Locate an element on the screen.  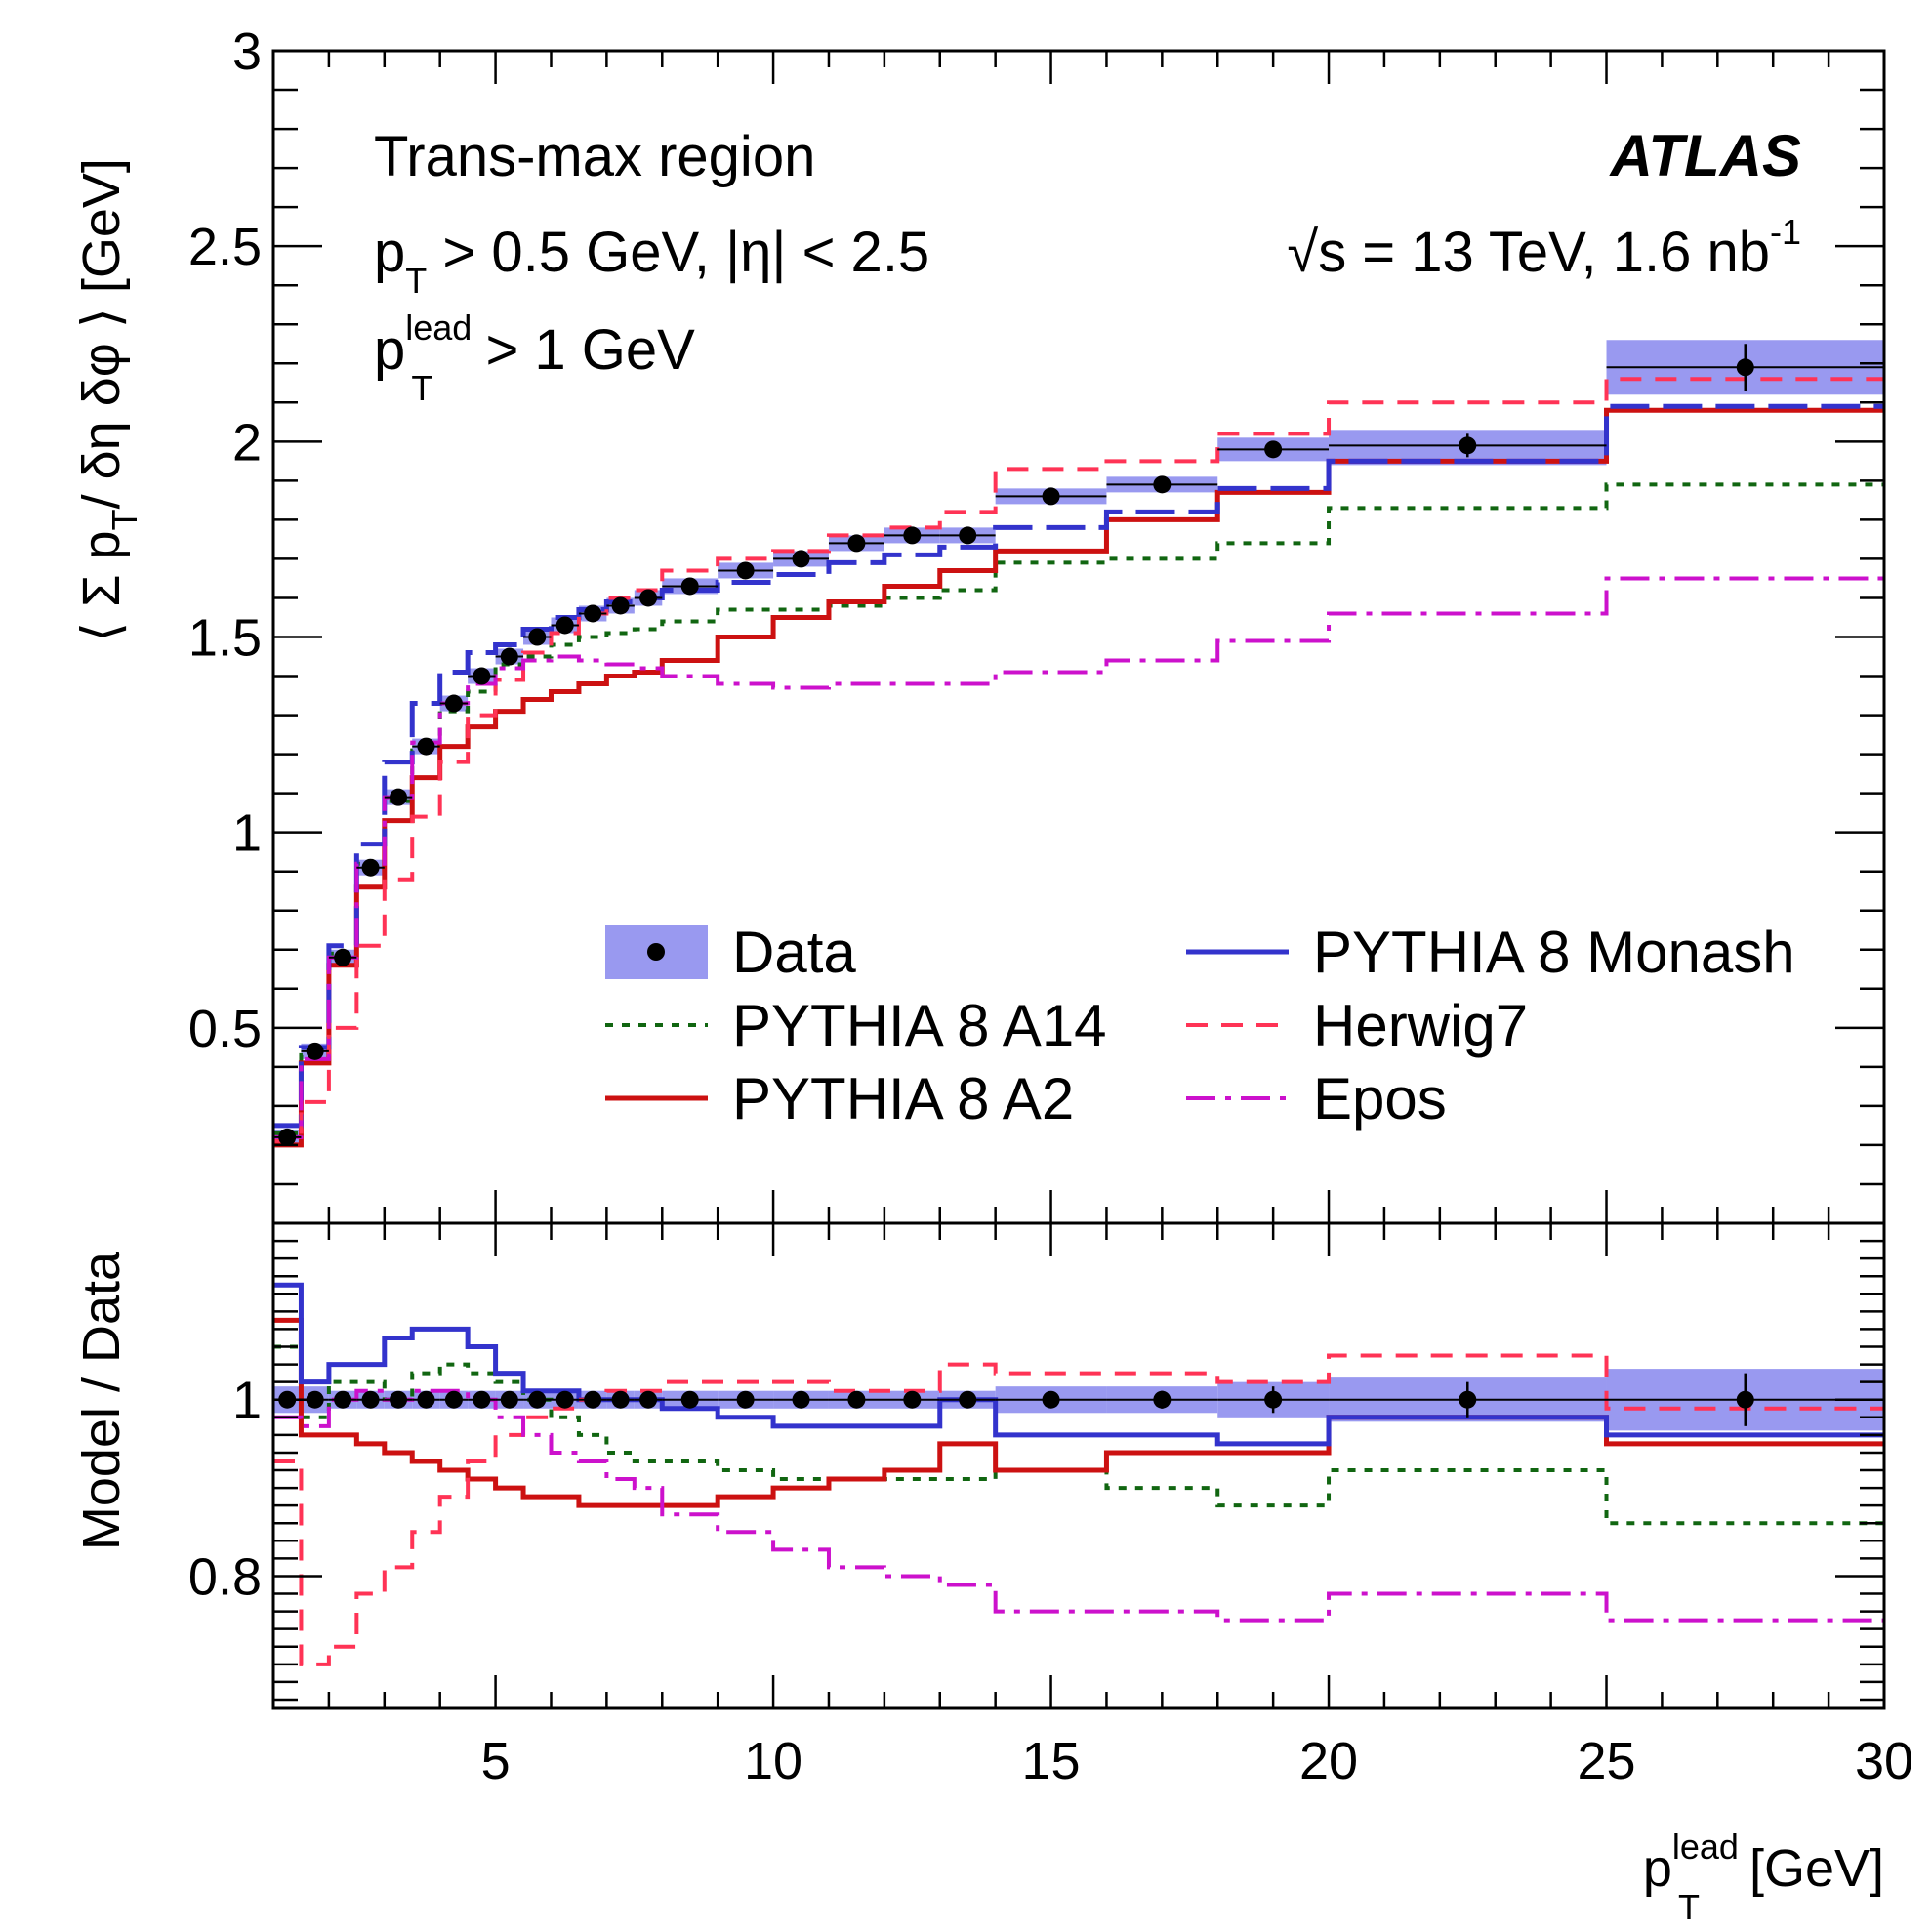
ratio-y-tick-label-1: 1 is located at coordinates (247, 1401).